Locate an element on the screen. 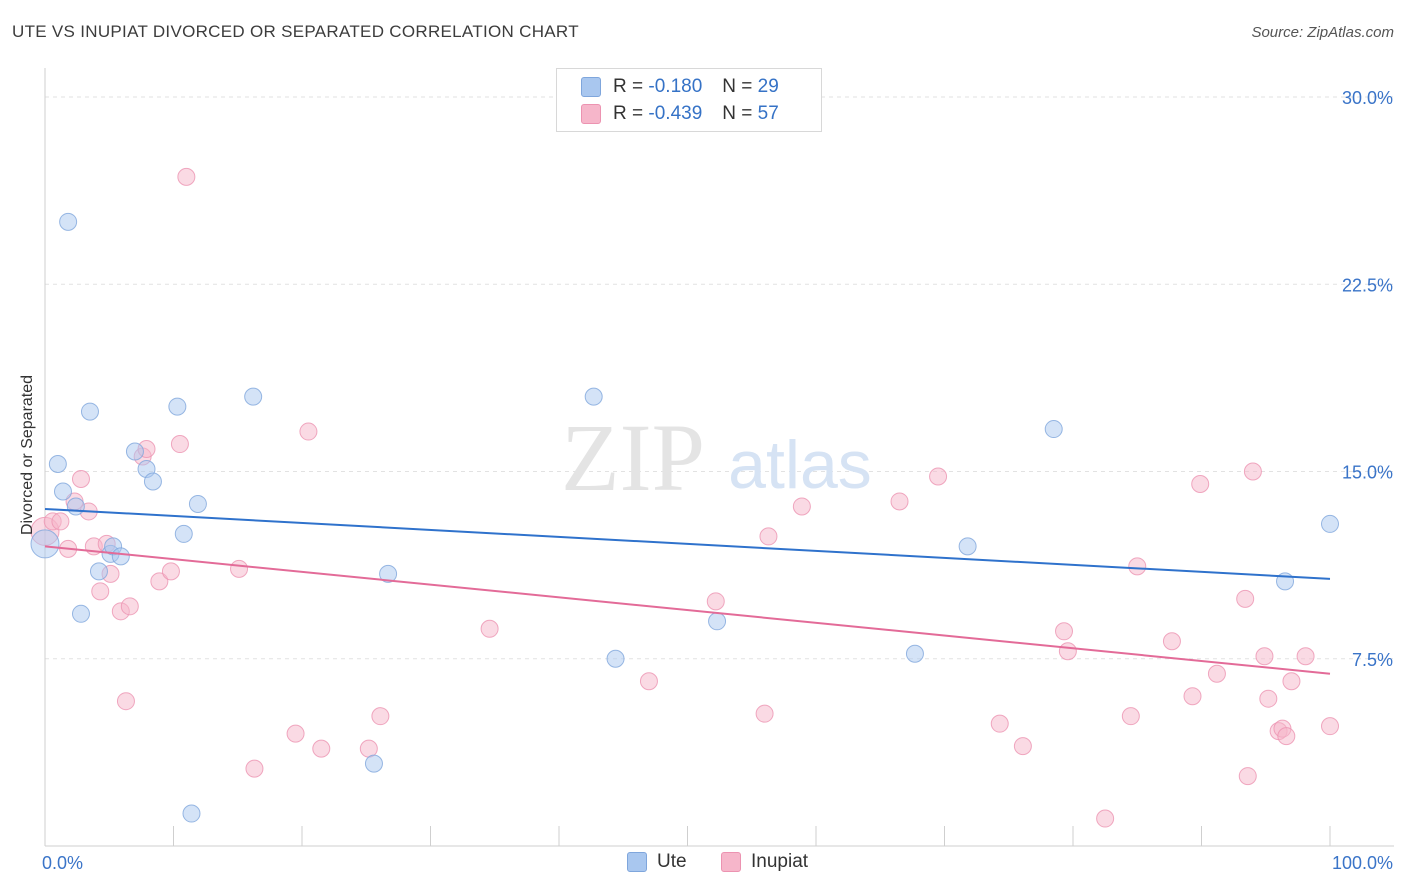 Image resolution: width=1406 pixels, height=892 pixels. n-value: 57 is located at coordinates (768, 113).